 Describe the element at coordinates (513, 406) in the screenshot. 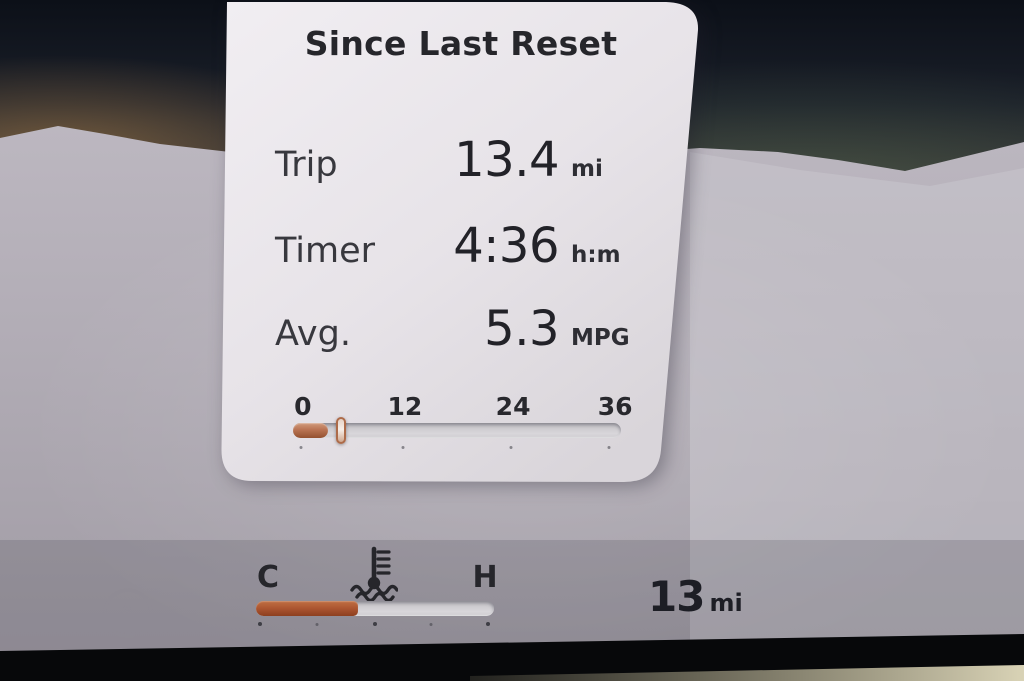

I see `gauge-tick-label: 24` at that location.